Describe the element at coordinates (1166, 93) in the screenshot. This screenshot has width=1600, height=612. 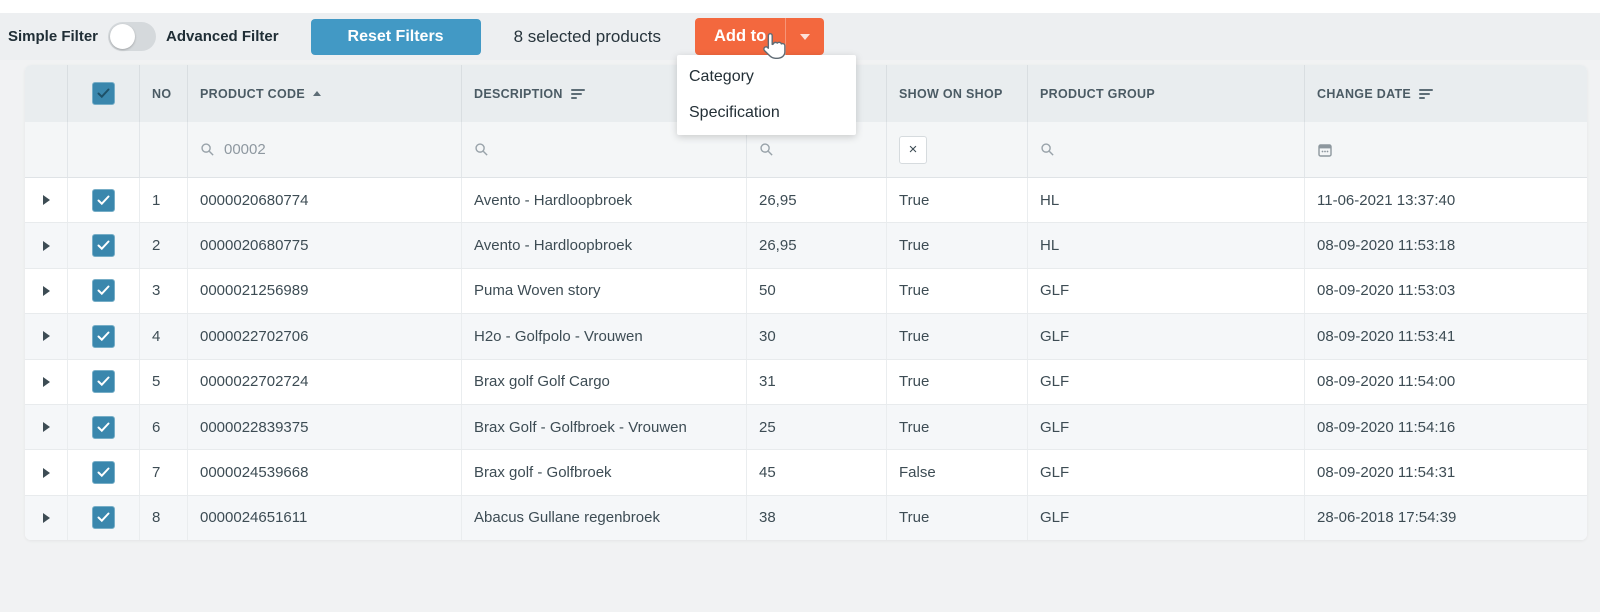
I see `column-header-product-group: PRODUCT GROUP` at that location.